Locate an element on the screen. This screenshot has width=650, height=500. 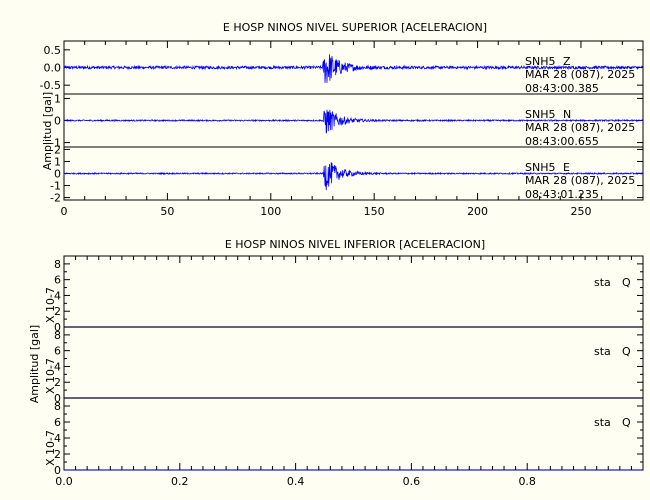
ytick-label: -2 is located at coordinates (55, 198).